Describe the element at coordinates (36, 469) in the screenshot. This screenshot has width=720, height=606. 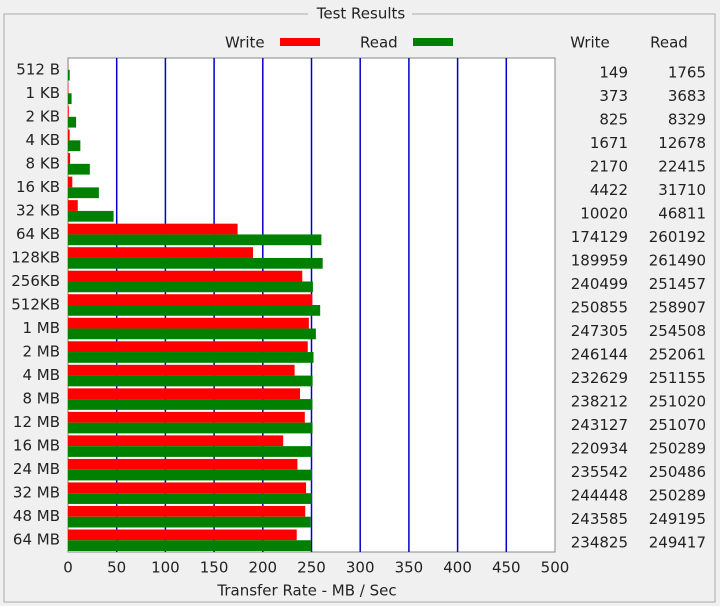
I see `y-tick-label: 24 MB` at that location.